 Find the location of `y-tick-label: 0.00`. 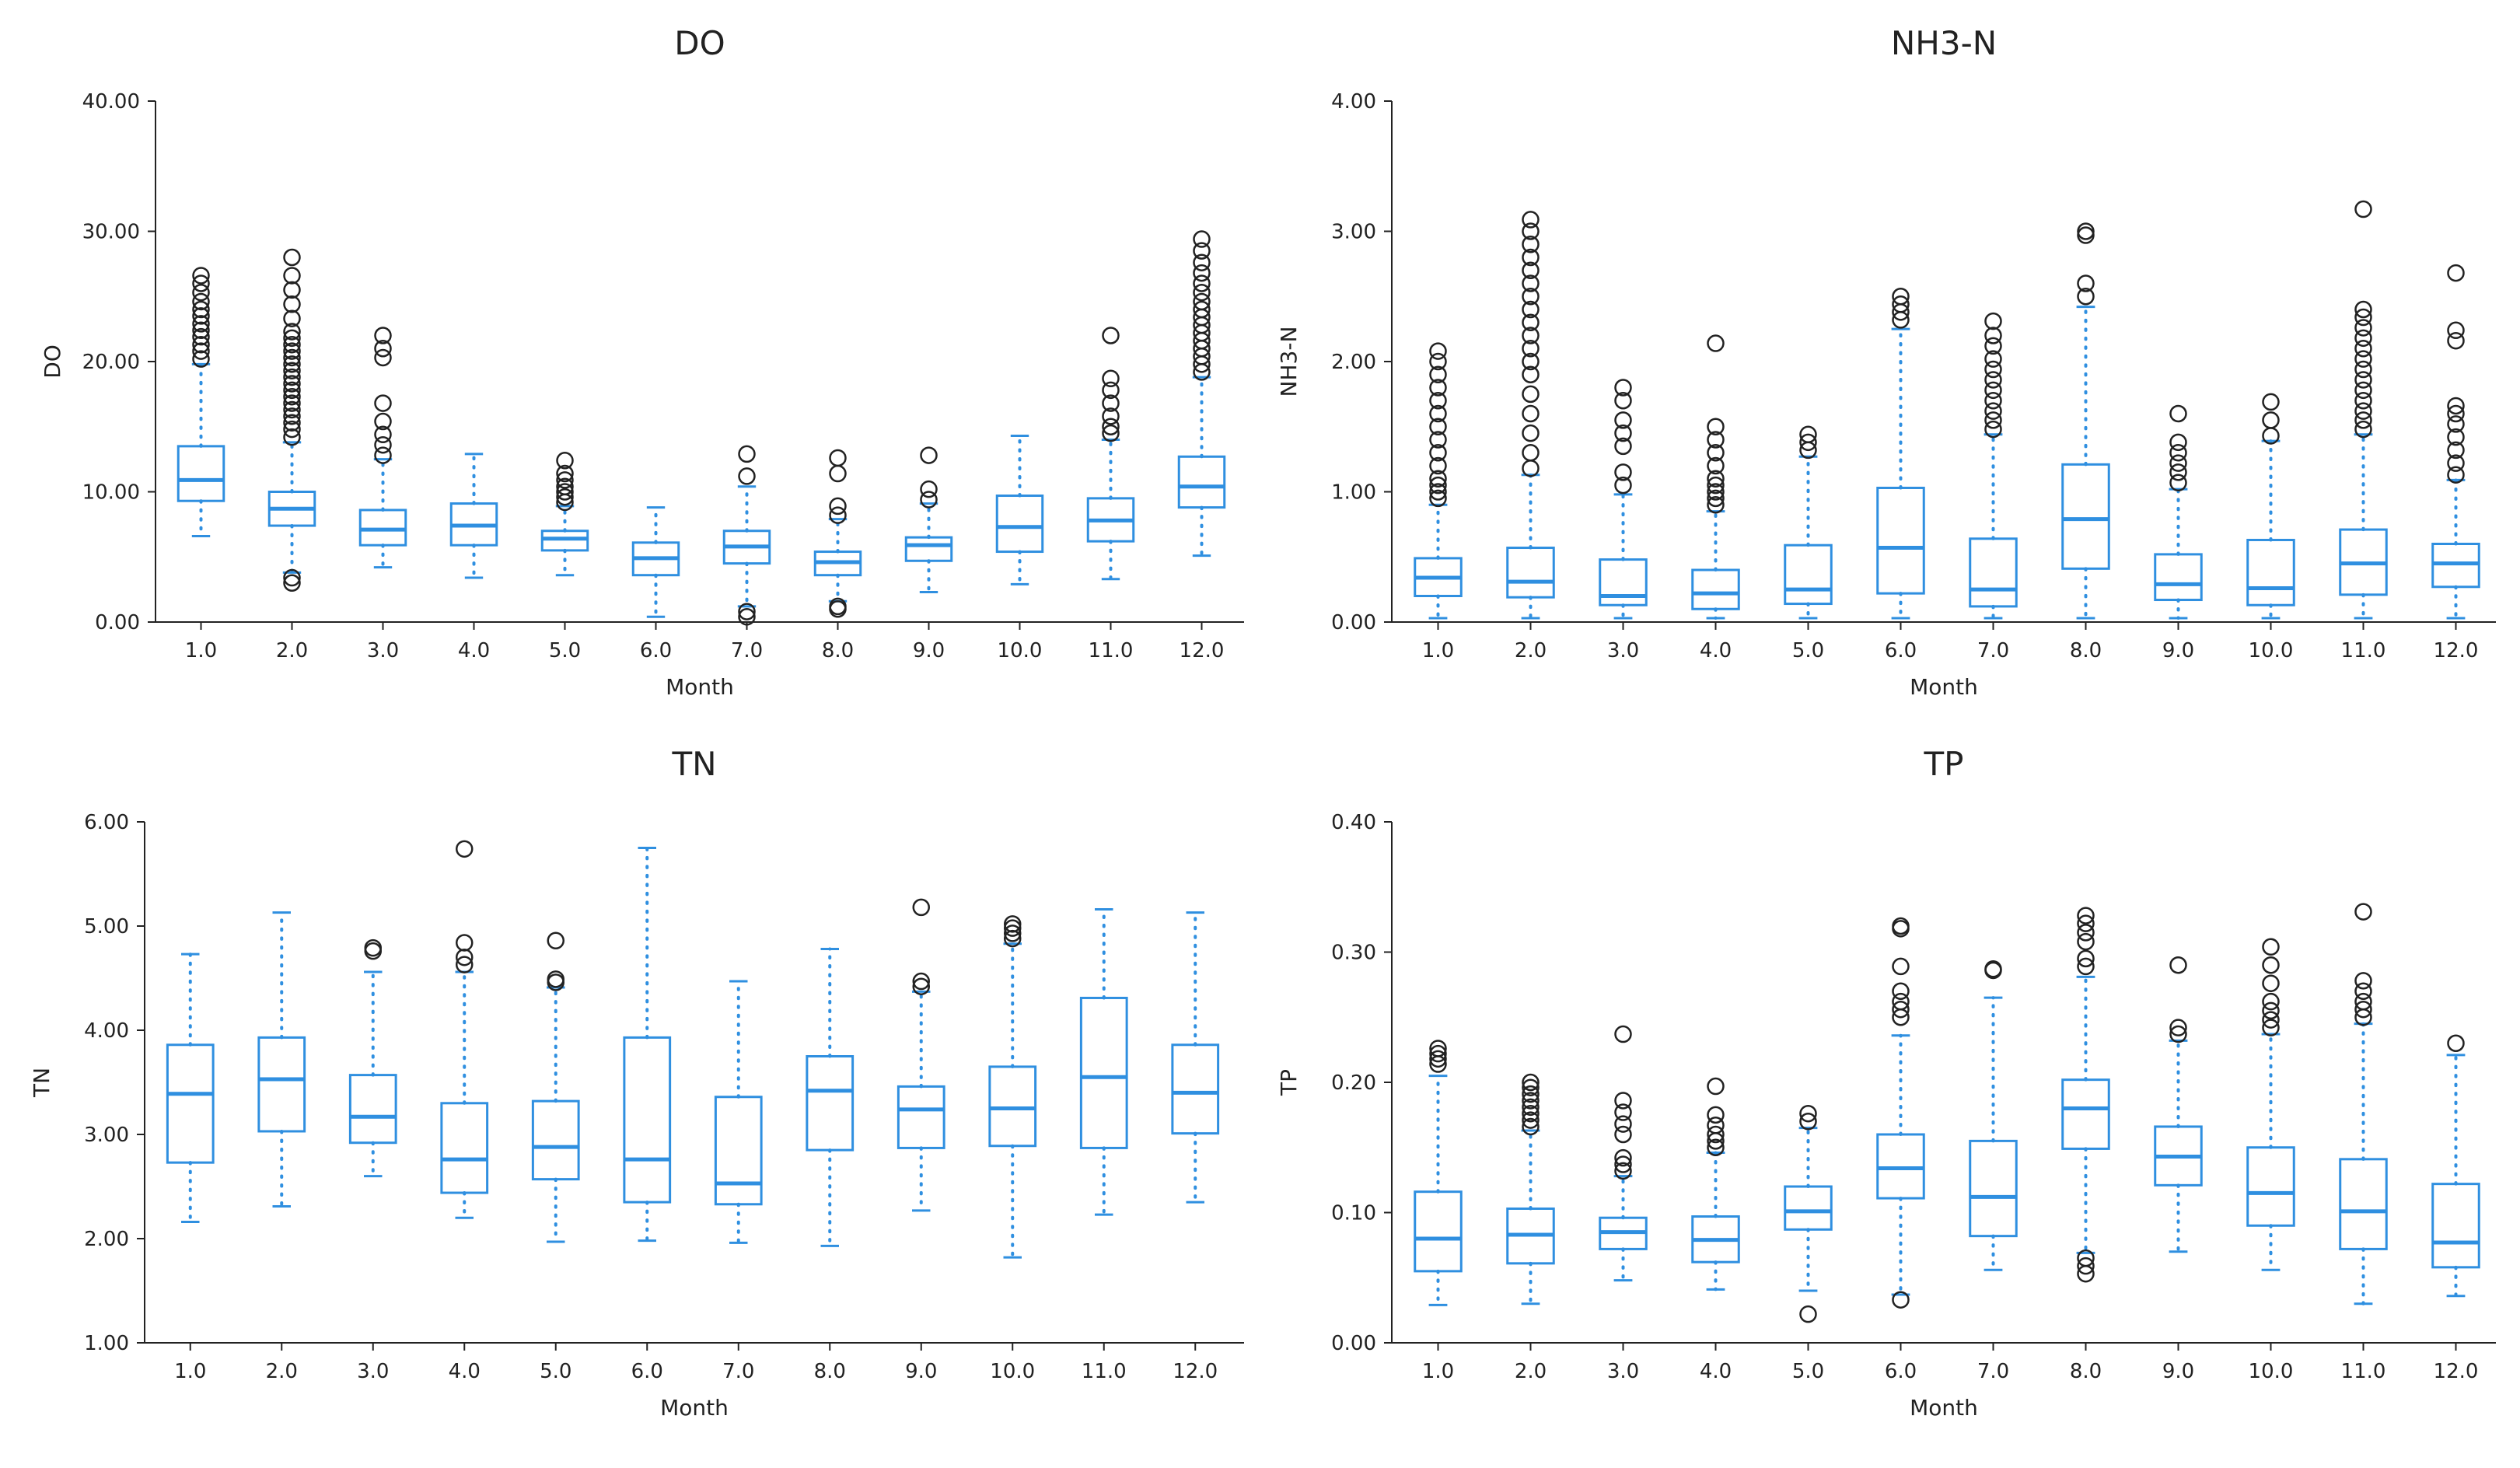

y-tick-label: 0.00 is located at coordinates (1354, 622).